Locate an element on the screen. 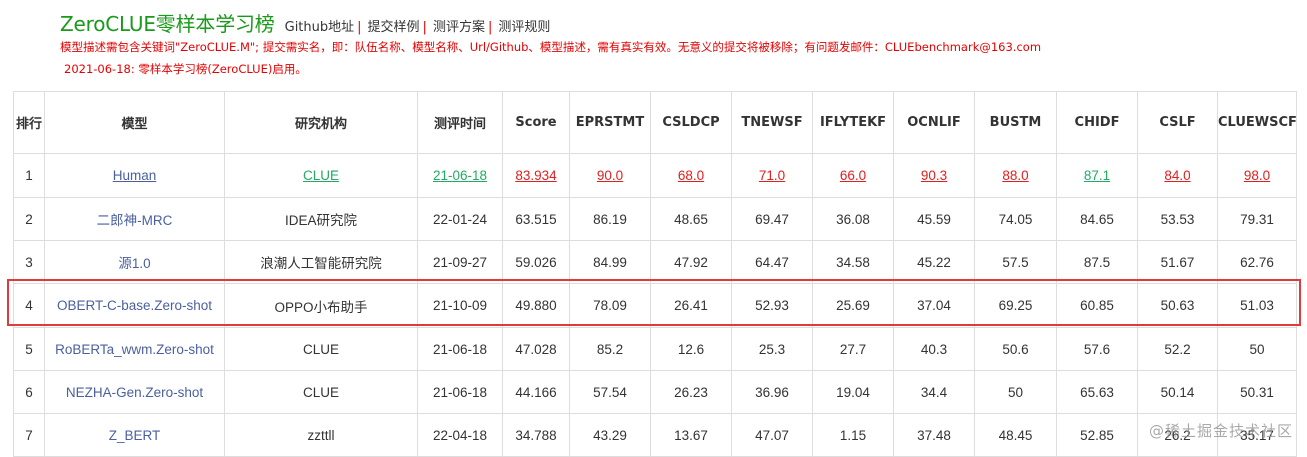 The height and width of the screenshot is (457, 1307). column-header-cslf: CSLF is located at coordinates (1177, 122).